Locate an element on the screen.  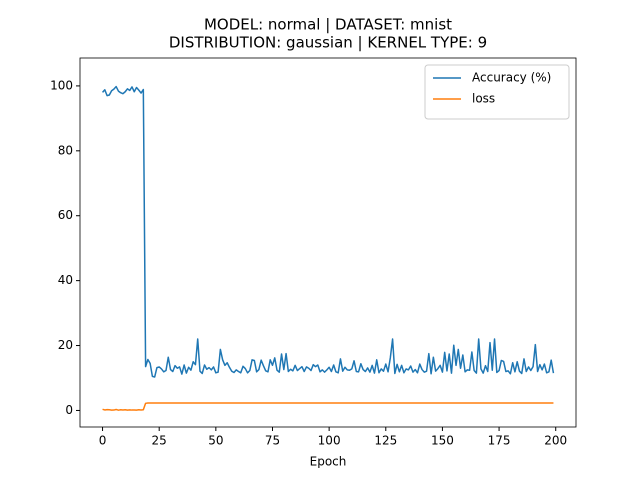
x-tick-label: 25 is located at coordinates (159, 441).